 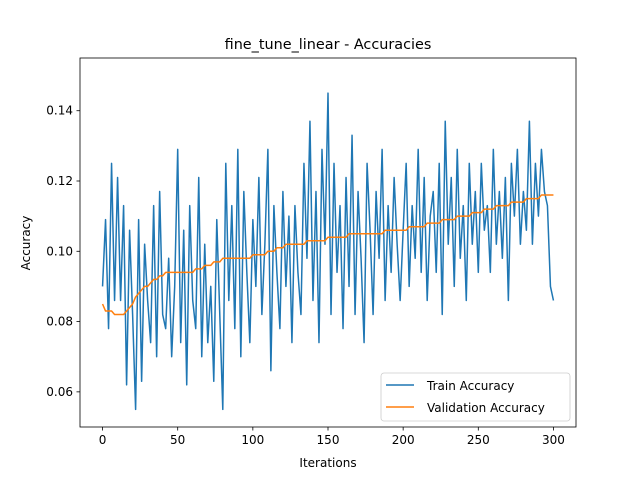 I want to click on x-tick-label: 50, so click(x=177, y=440).